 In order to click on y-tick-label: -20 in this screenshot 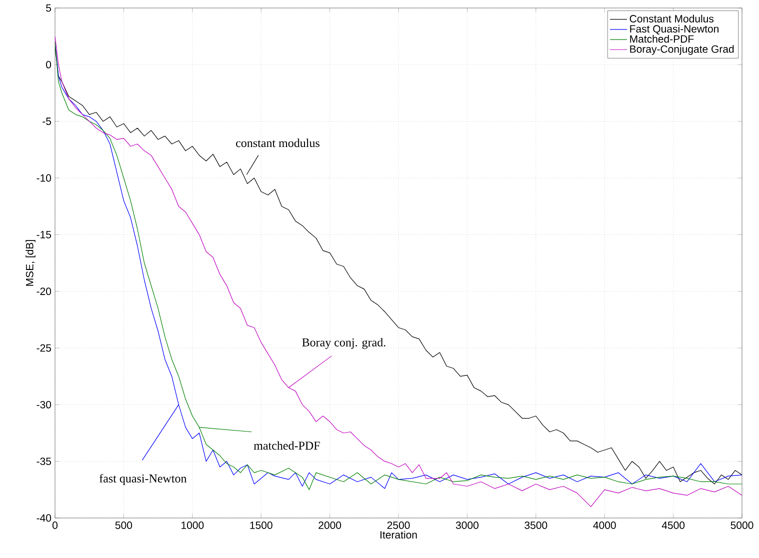, I will do `click(44, 292)`.